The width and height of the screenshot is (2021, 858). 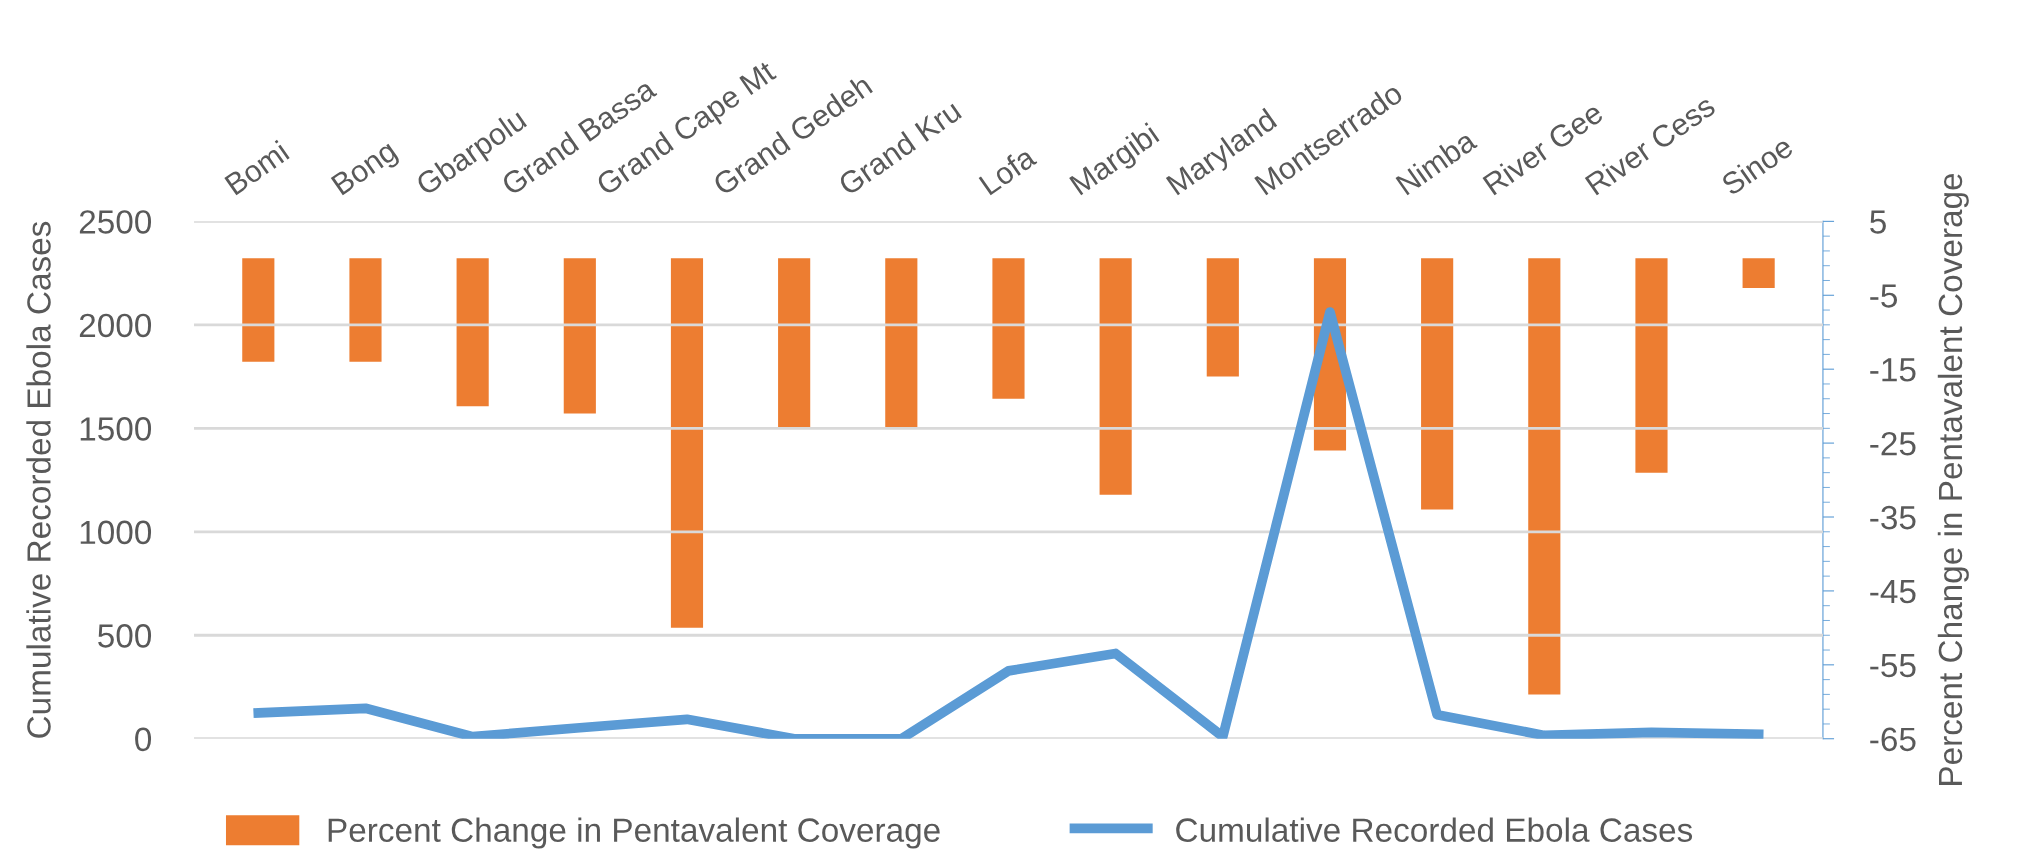 I want to click on legend-label: Percent Change in Pentavalent Coverage, so click(x=634, y=833).